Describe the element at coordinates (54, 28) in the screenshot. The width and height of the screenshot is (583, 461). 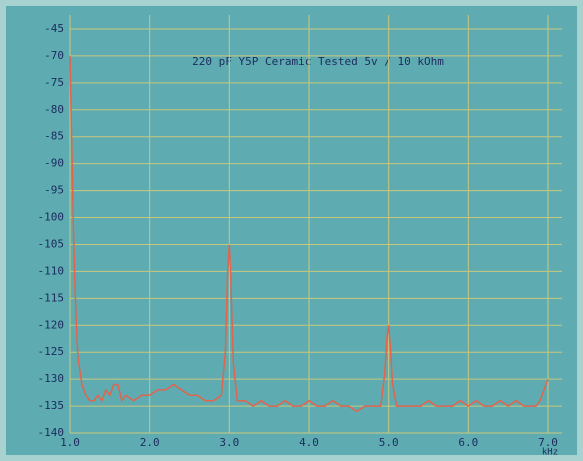
I see `y-tick-label: -45` at that location.